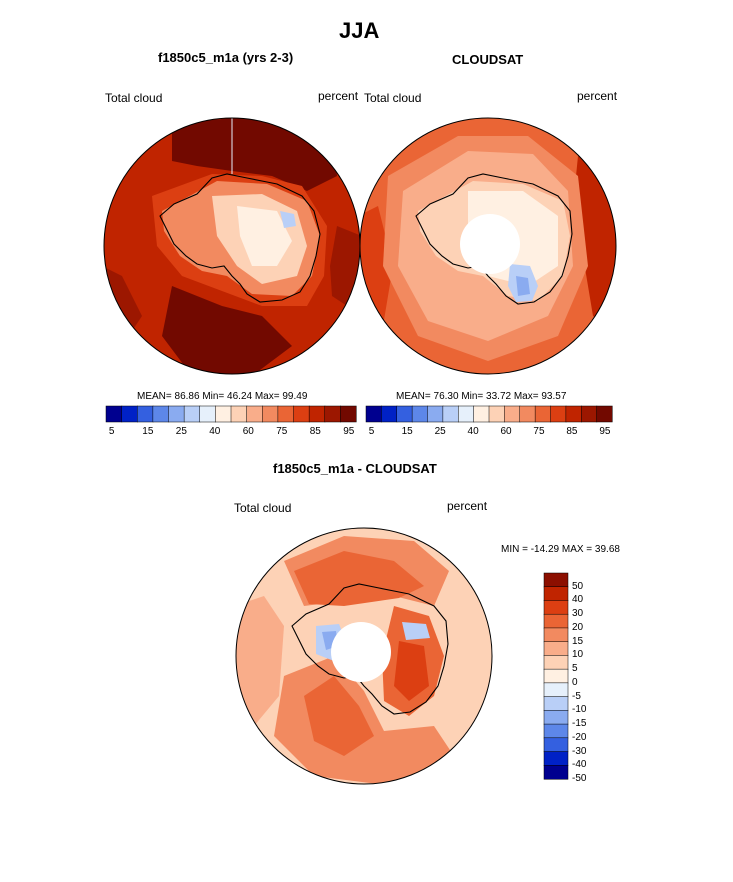  I want to click on panel2-stats: MEAN= 76.30 Min= 33.72 Max= 93.57, so click(481, 396).